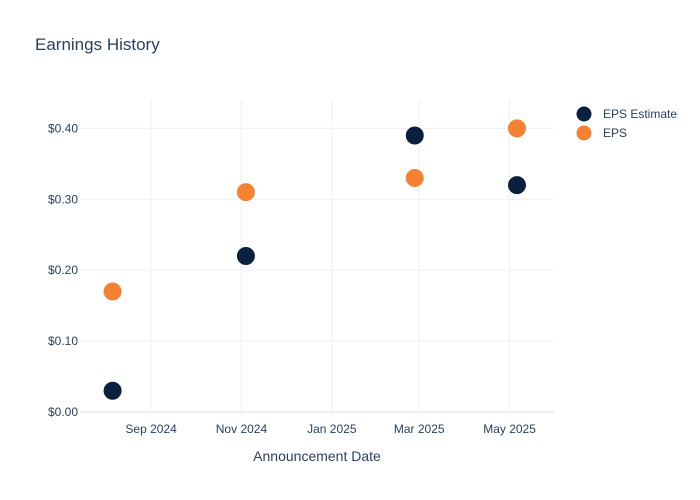  Describe the element at coordinates (151, 429) in the screenshot. I see `x-tick-label: Sep 2024` at that location.